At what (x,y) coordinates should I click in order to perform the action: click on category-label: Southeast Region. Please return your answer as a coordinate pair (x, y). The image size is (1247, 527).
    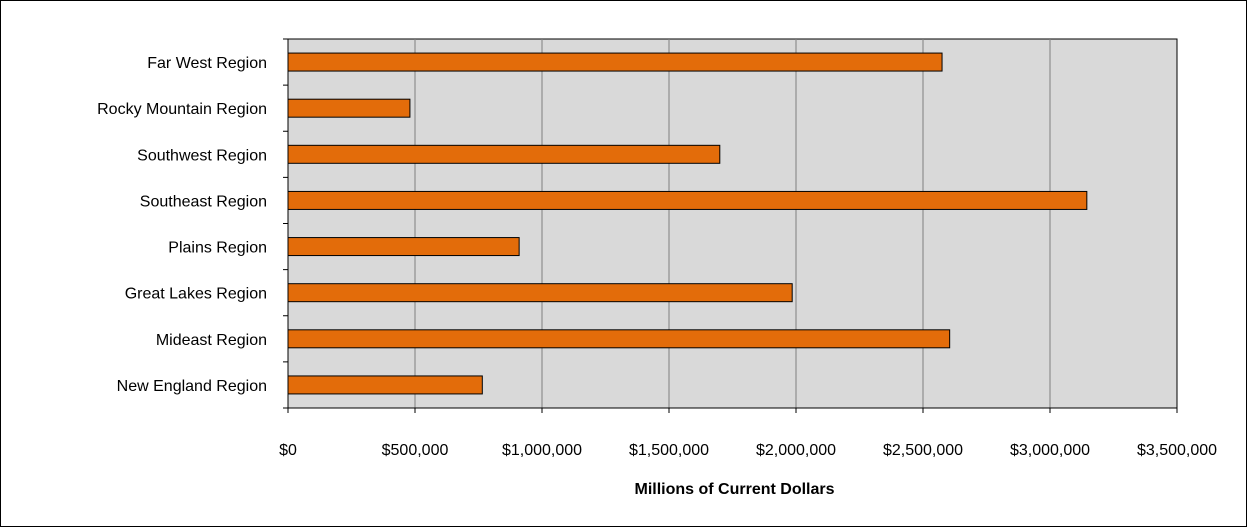
    Looking at the image, I should click on (203, 201).